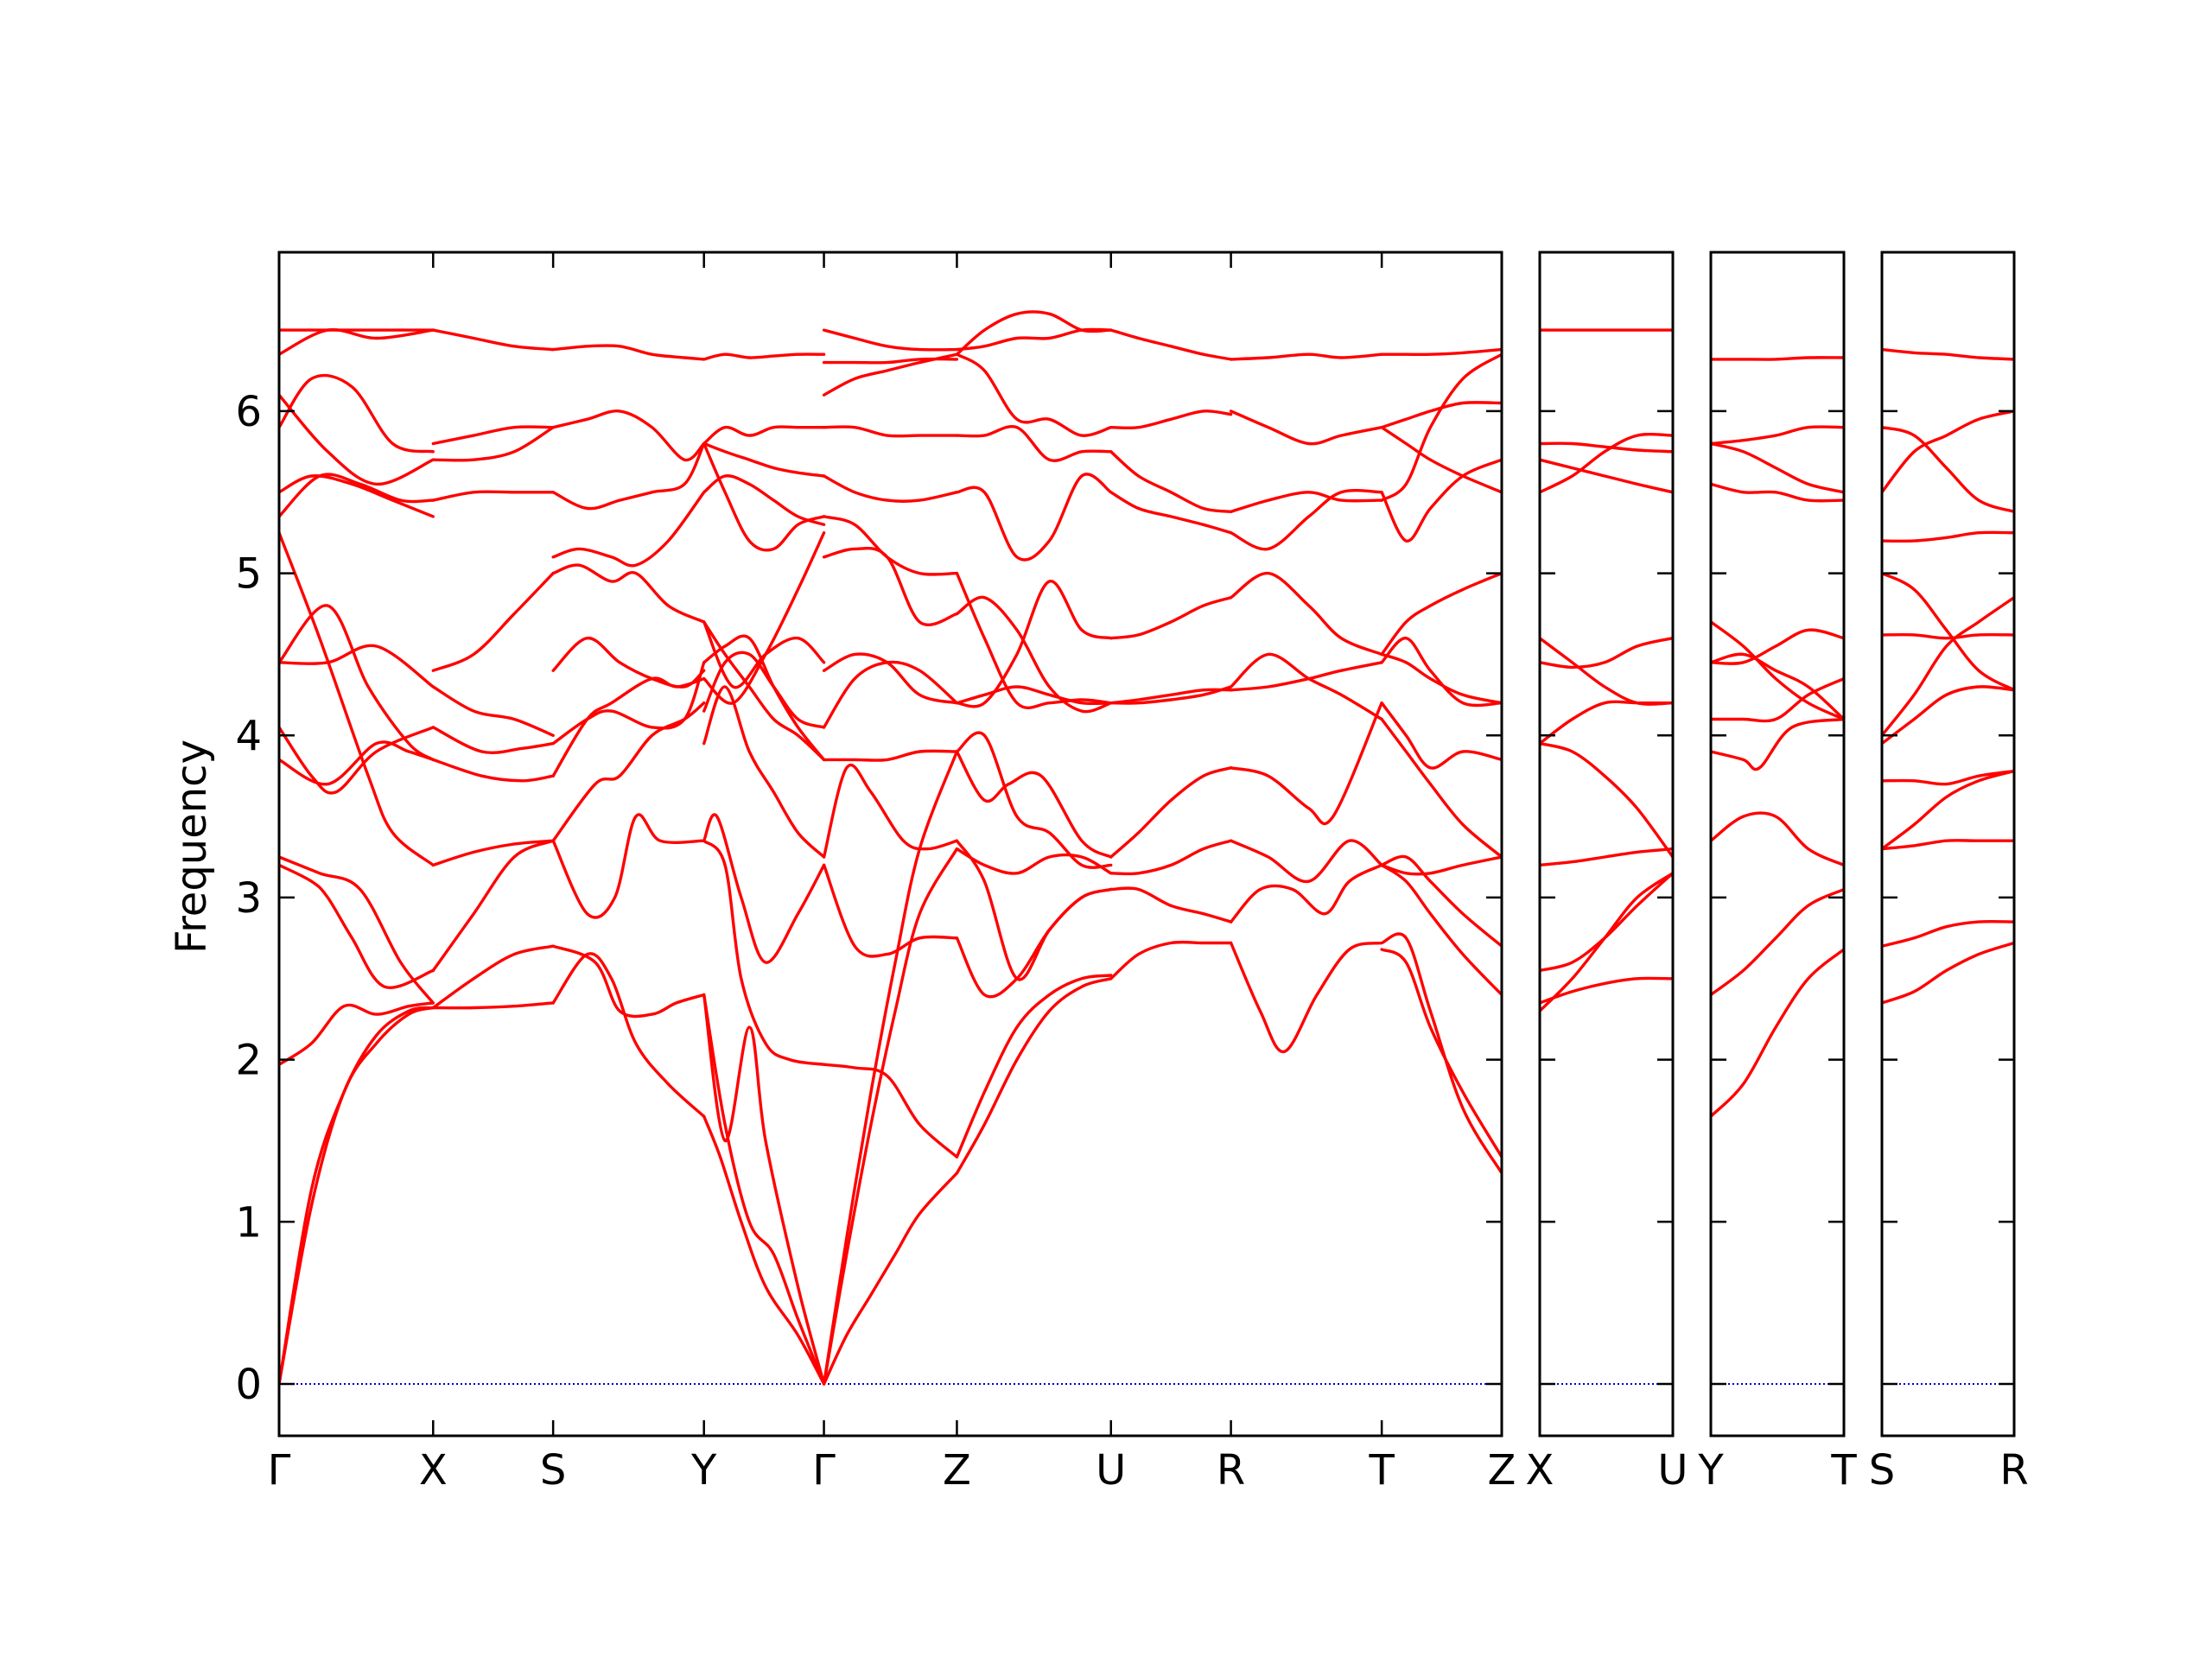 Image resolution: width=2212 pixels, height=1663 pixels. I want to click on y-tick-label: 1, so click(248, 1223).